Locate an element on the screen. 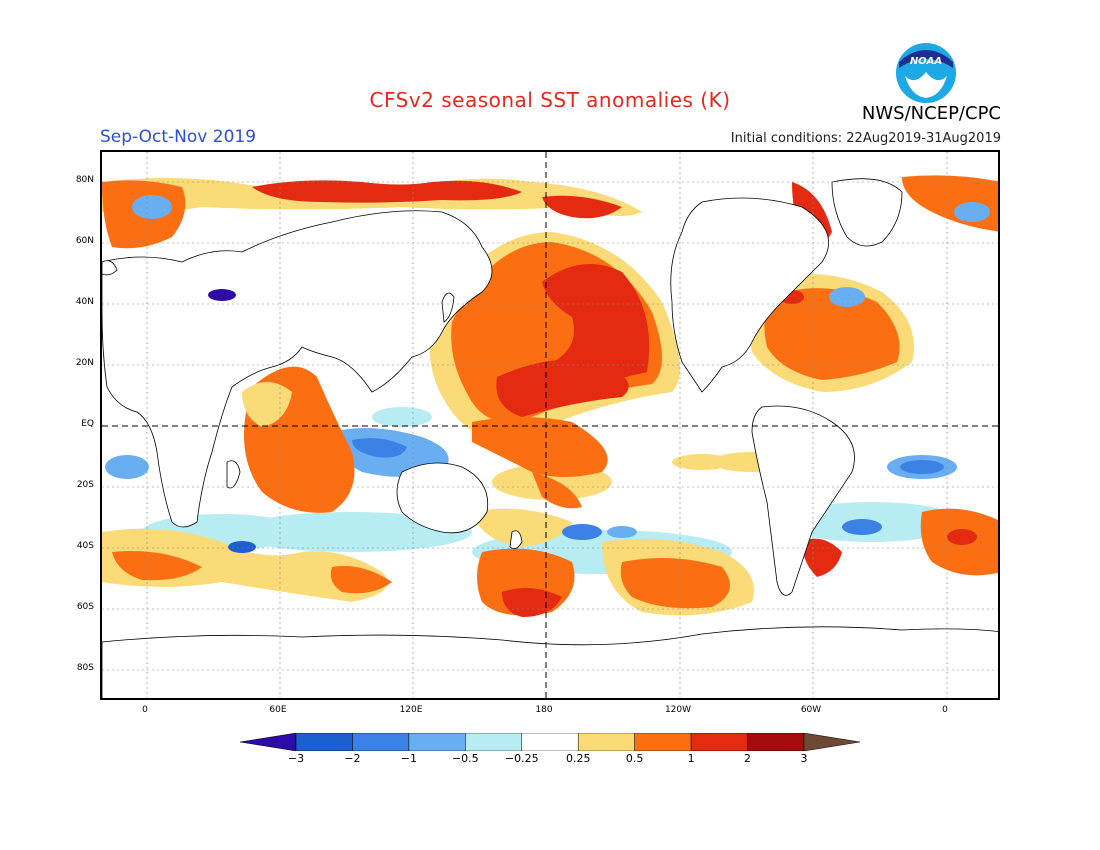  colorbar-max-triangle is located at coordinates (831, 742).